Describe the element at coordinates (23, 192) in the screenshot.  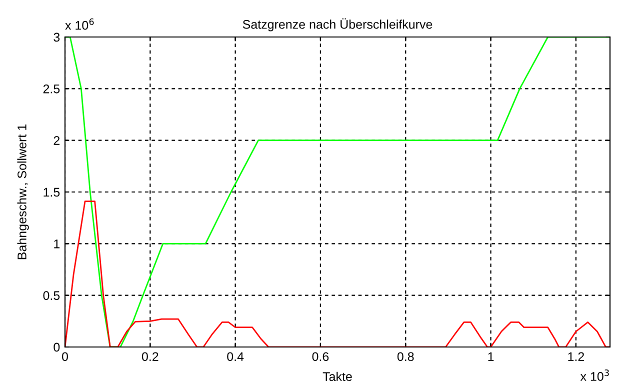
I see `y-axis-title: Bahngeschw., Sollwert 1` at that location.